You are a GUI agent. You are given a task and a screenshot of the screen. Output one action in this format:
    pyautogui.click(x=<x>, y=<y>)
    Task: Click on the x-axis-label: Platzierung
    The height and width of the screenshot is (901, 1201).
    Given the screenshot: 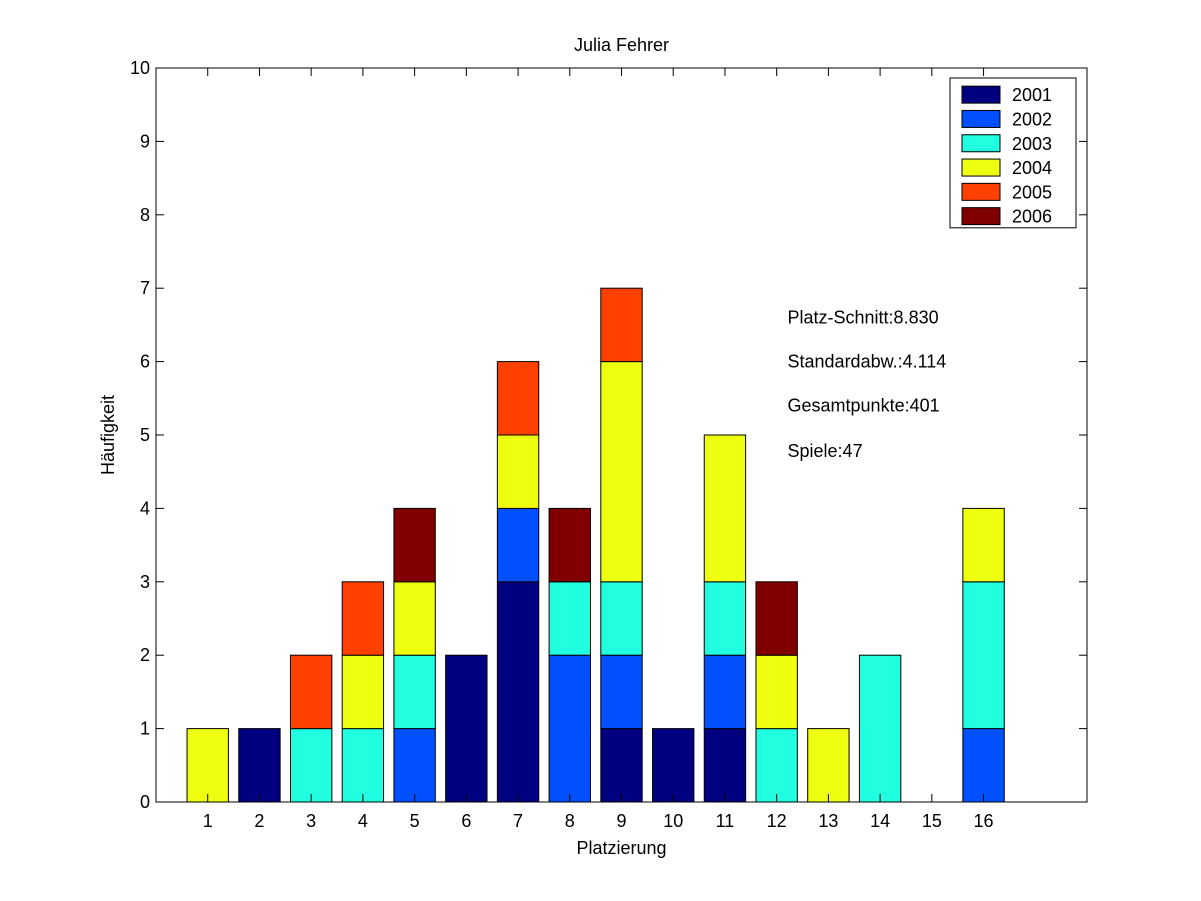 What is the action you would take?
    pyautogui.click(x=621, y=848)
    